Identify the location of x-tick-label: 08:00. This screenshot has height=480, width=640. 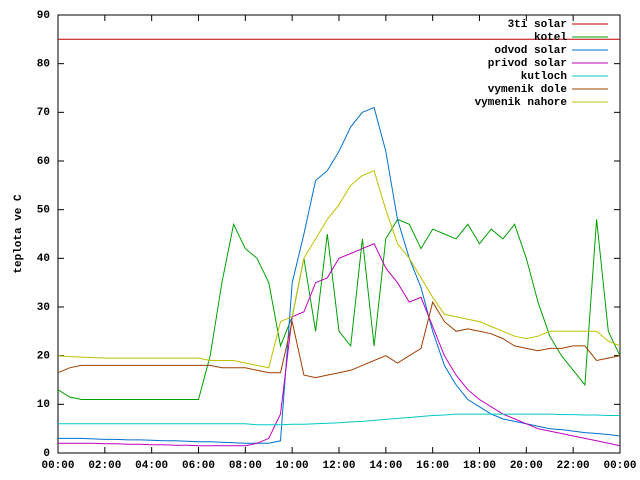
(245, 466).